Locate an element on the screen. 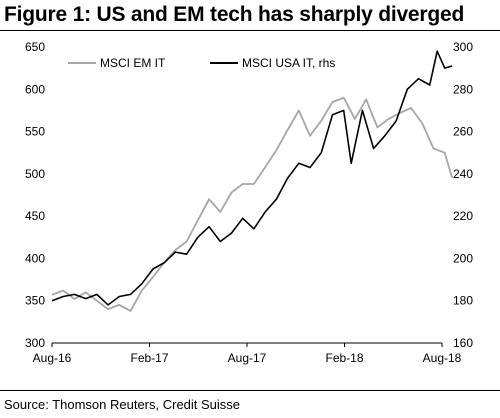  legend: MSCI EM IT MSCI USA IT, rhs is located at coordinates (201, 63).